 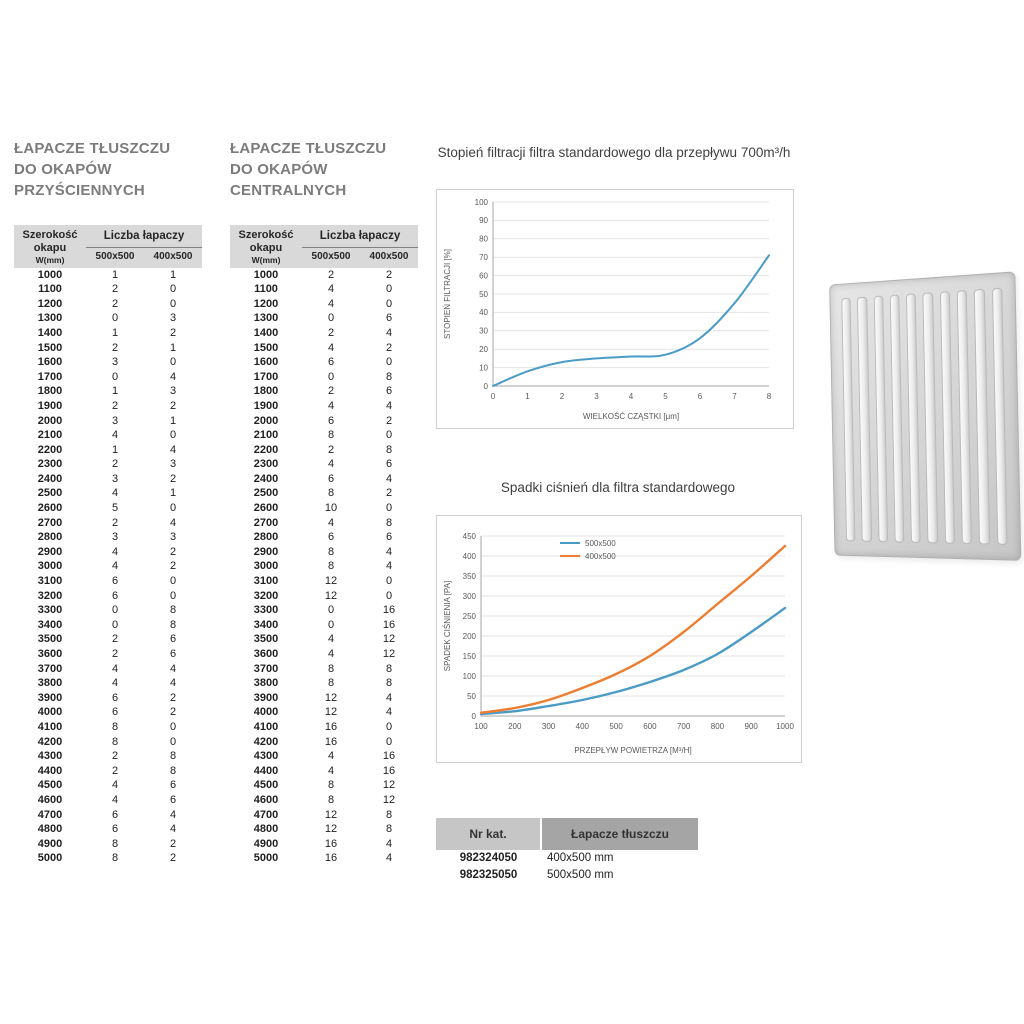 I want to click on table-row: 3500 4 12, so click(x=324, y=639).